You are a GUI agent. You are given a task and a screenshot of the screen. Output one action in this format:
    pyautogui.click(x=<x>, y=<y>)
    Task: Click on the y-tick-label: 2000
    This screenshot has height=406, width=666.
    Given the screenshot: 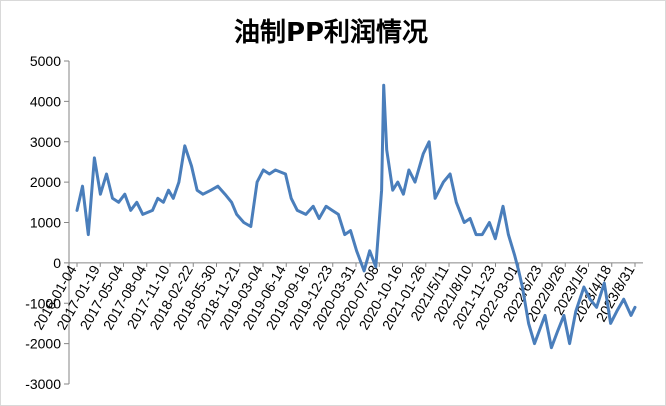 What is the action you would take?
    pyautogui.click(x=45, y=182)
    